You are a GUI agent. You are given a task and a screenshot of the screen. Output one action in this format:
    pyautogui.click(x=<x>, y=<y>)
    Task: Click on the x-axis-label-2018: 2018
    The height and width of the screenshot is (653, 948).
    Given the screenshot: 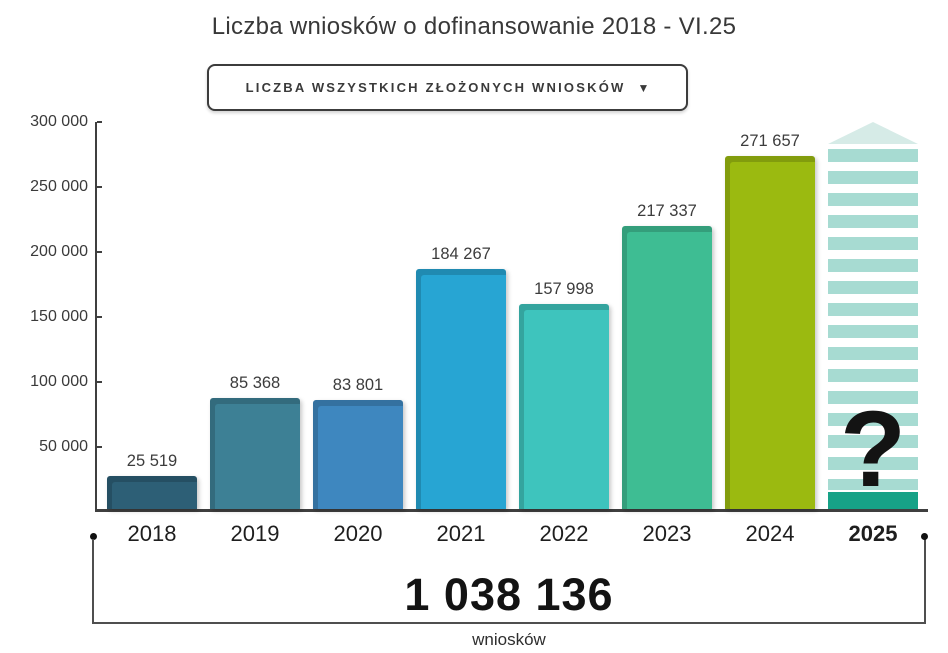 What is the action you would take?
    pyautogui.click(x=152, y=533)
    